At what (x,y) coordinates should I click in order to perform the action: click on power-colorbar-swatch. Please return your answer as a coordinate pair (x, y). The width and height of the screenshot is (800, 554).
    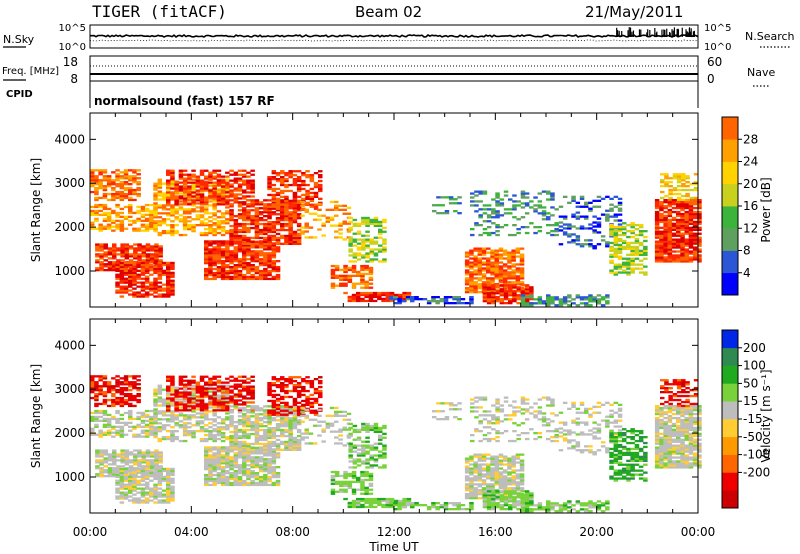
    Looking at the image, I should click on (730, 239).